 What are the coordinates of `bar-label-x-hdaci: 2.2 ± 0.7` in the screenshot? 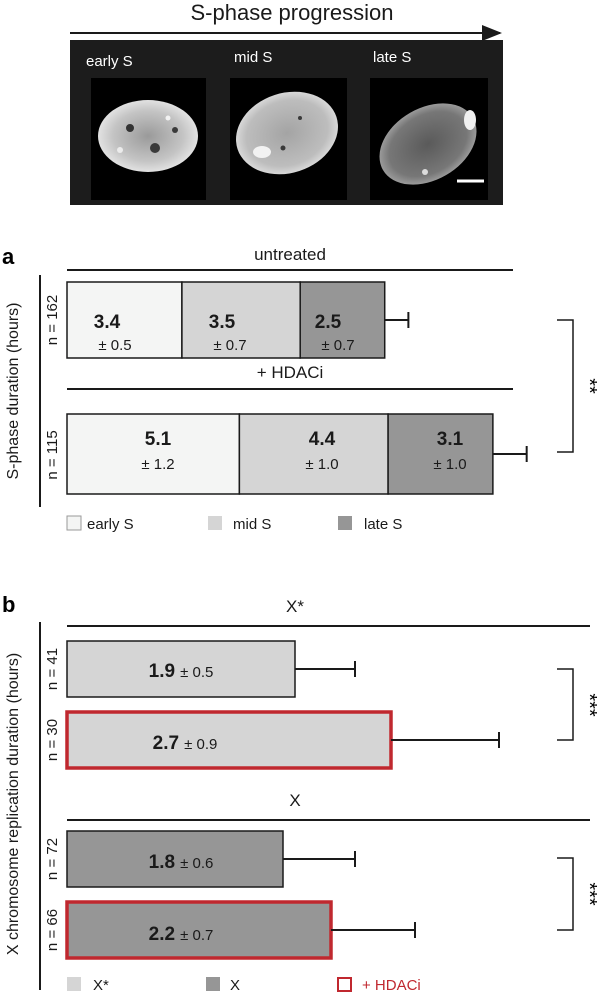 It's located at (181, 934).